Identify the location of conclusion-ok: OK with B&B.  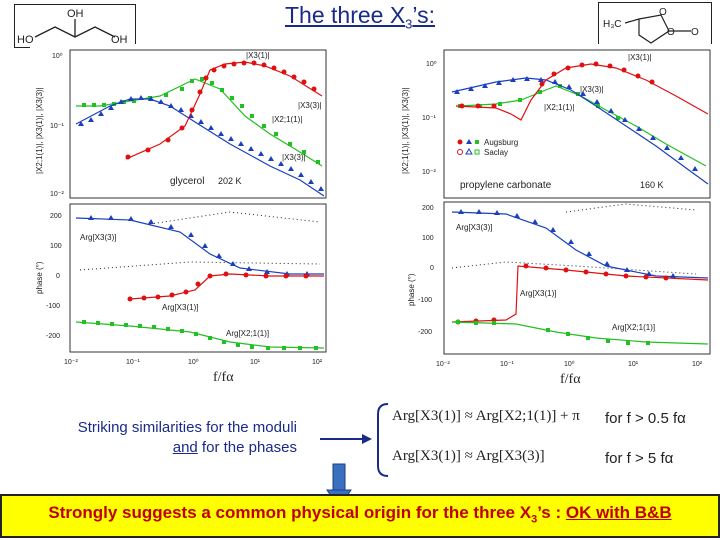
(618, 512).